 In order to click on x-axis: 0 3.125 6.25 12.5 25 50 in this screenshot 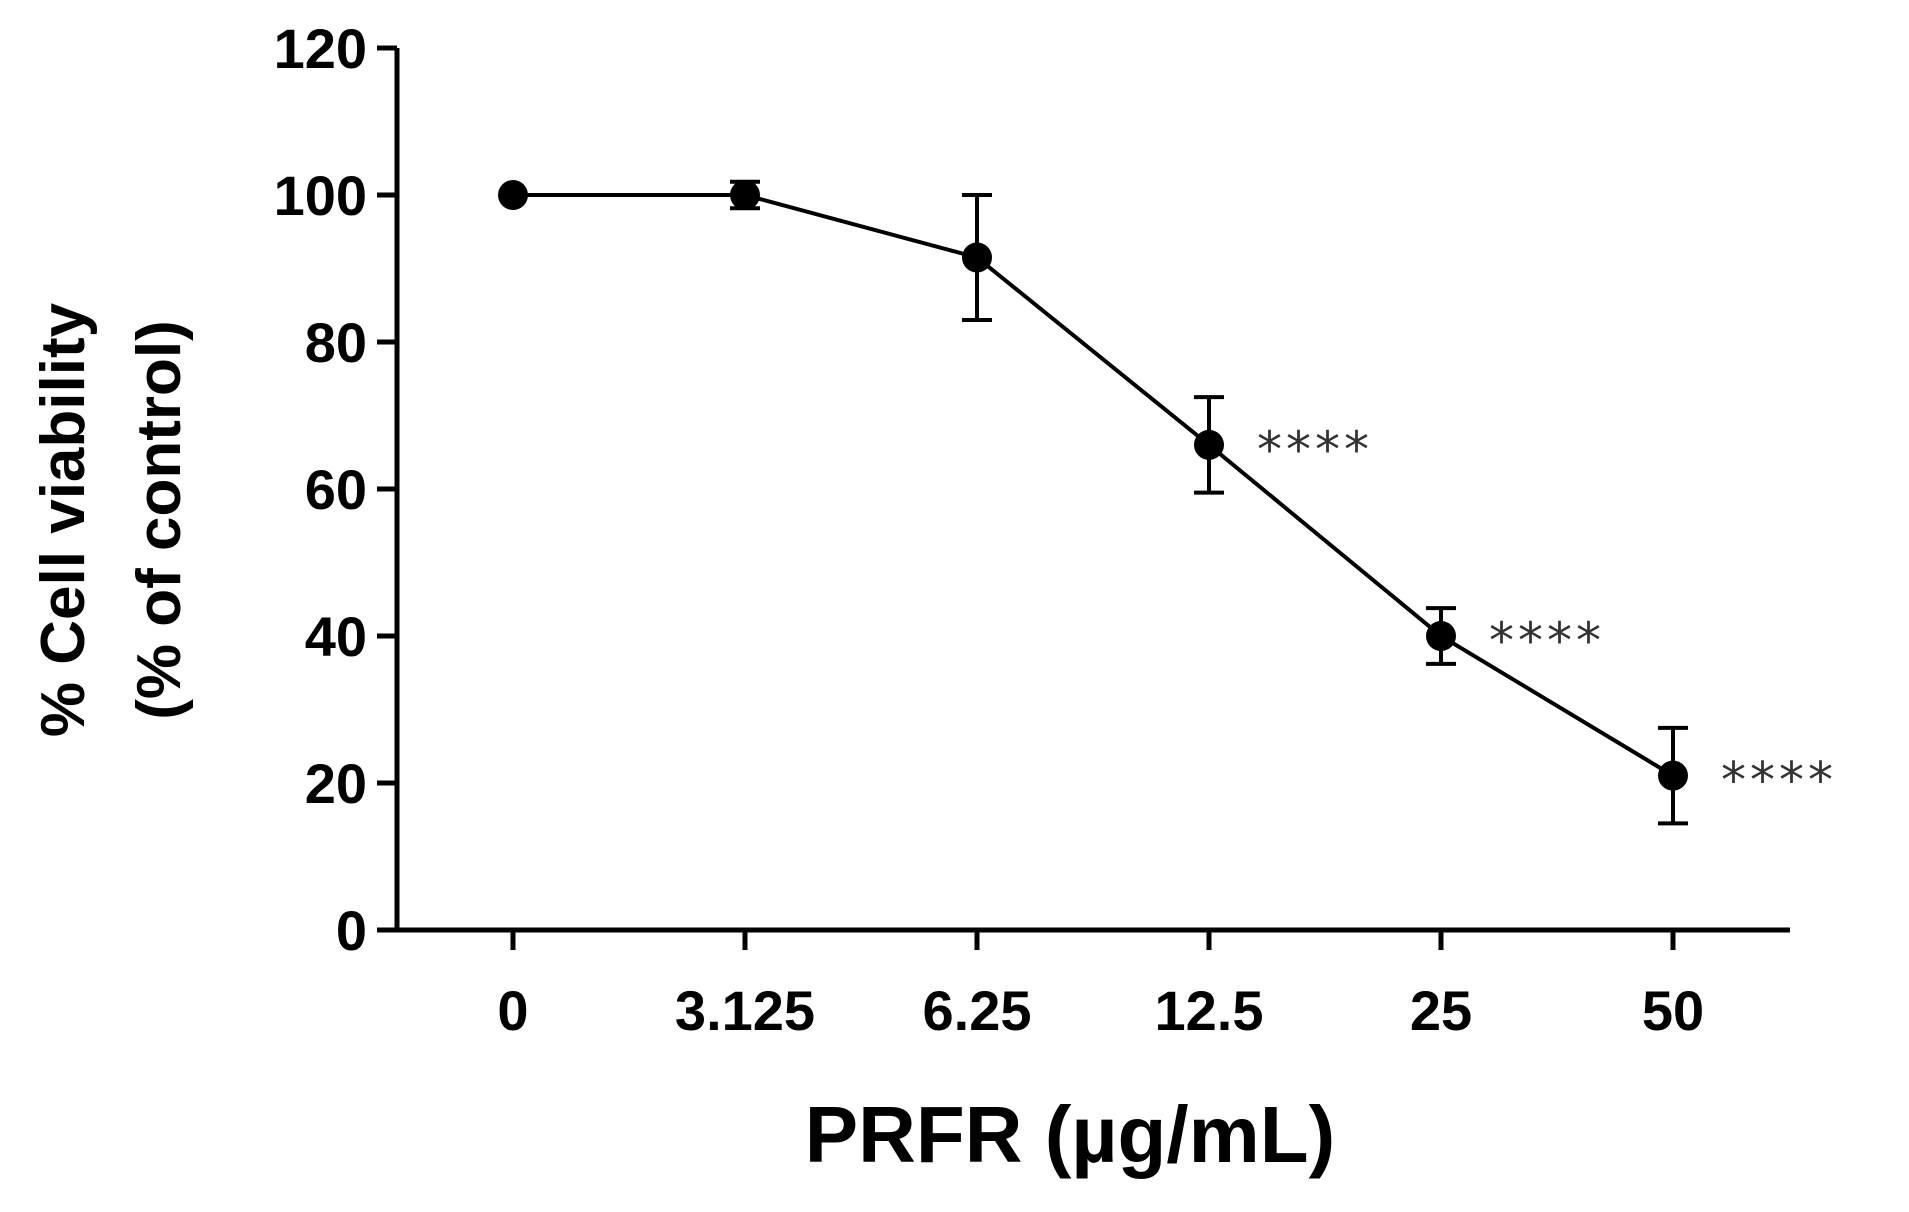, I will do `click(1092, 984)`.